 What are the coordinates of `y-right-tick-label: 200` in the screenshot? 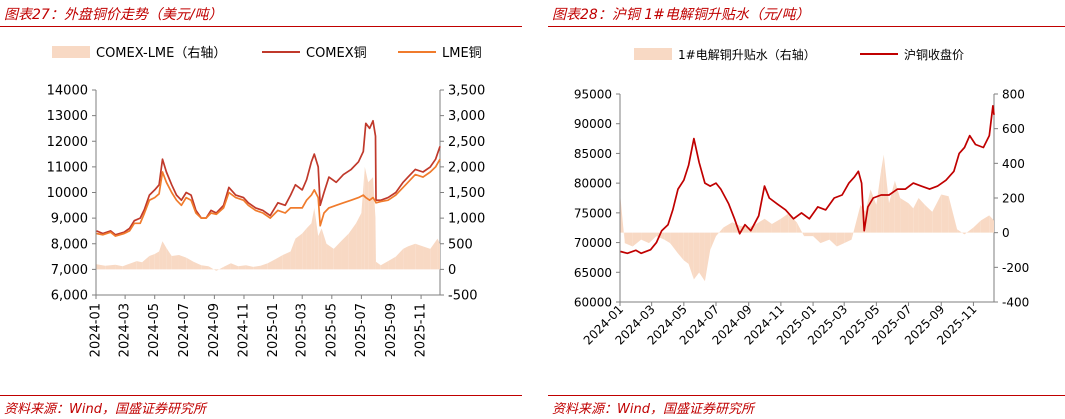 It's located at (1013, 199).